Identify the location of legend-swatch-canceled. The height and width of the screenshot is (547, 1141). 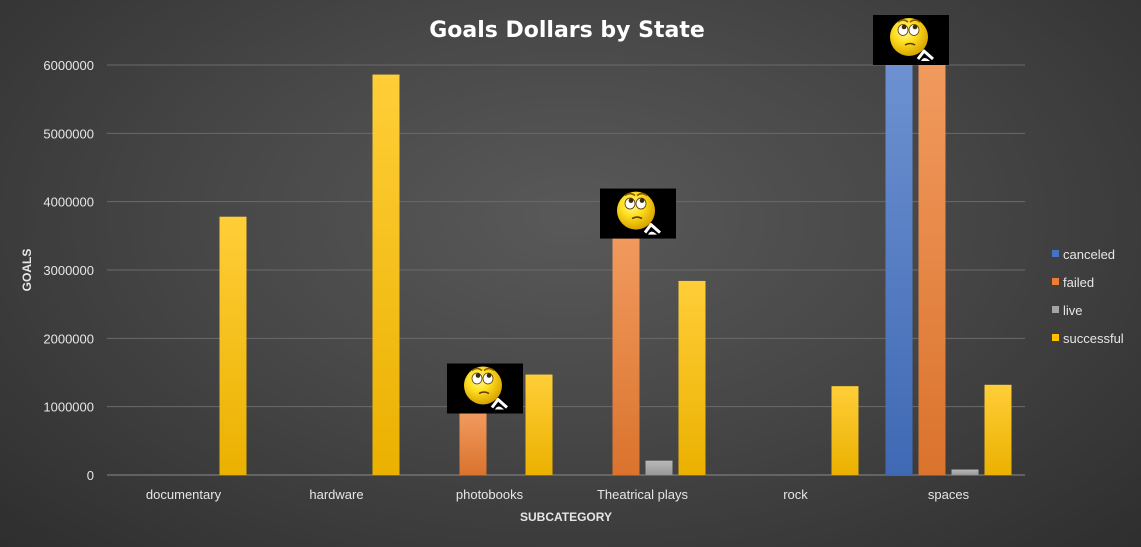
(1055, 253).